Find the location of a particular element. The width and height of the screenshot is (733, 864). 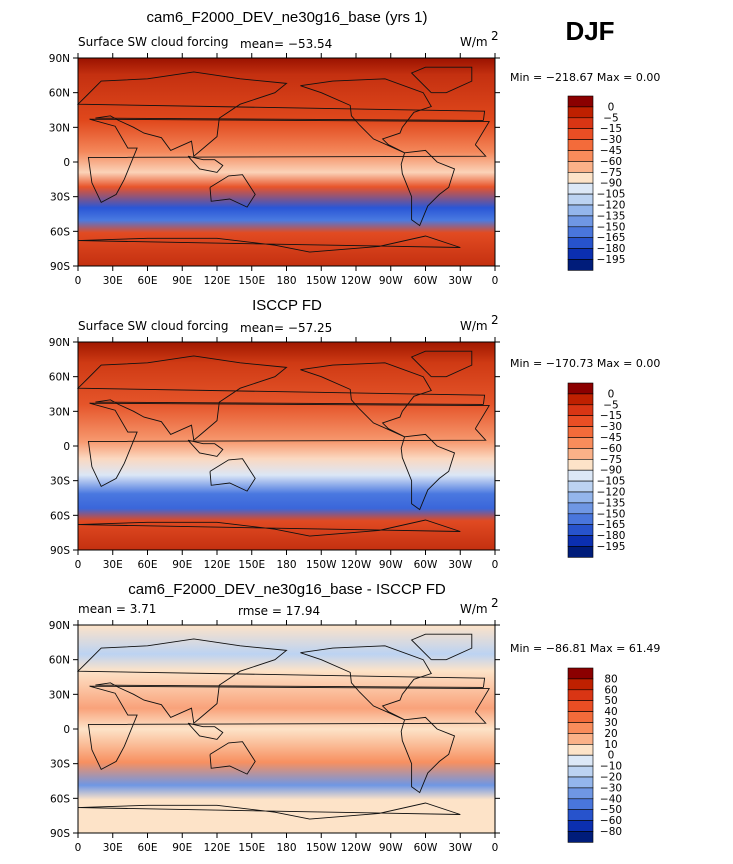

colorbar-label: 10 is located at coordinates (610, 745).